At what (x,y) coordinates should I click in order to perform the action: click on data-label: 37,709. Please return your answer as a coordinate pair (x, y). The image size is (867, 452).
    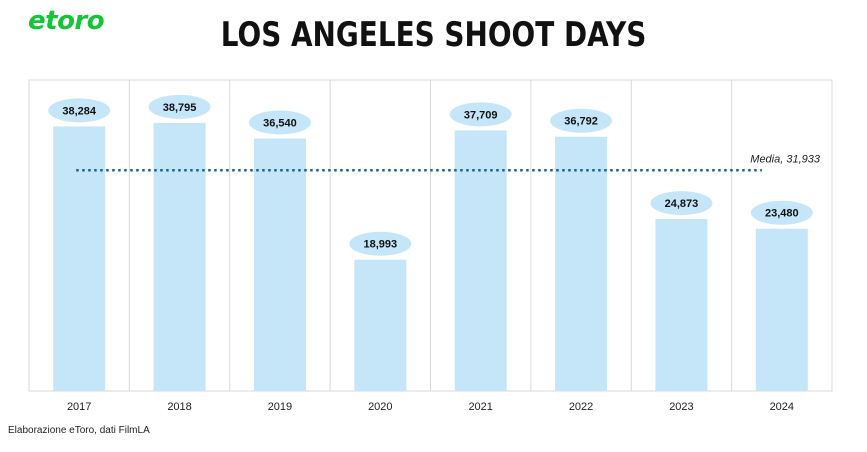
    Looking at the image, I should click on (481, 115).